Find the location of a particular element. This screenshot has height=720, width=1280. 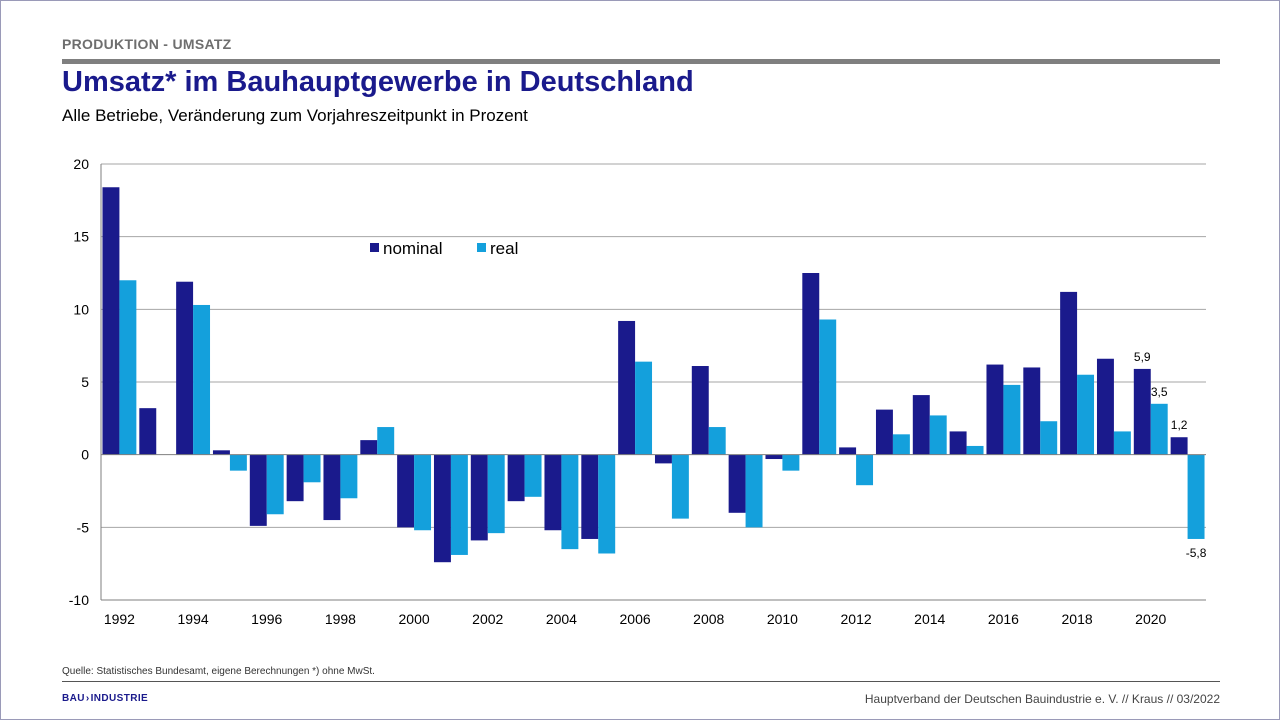

y-tick-label: 15 is located at coordinates (81, 237).